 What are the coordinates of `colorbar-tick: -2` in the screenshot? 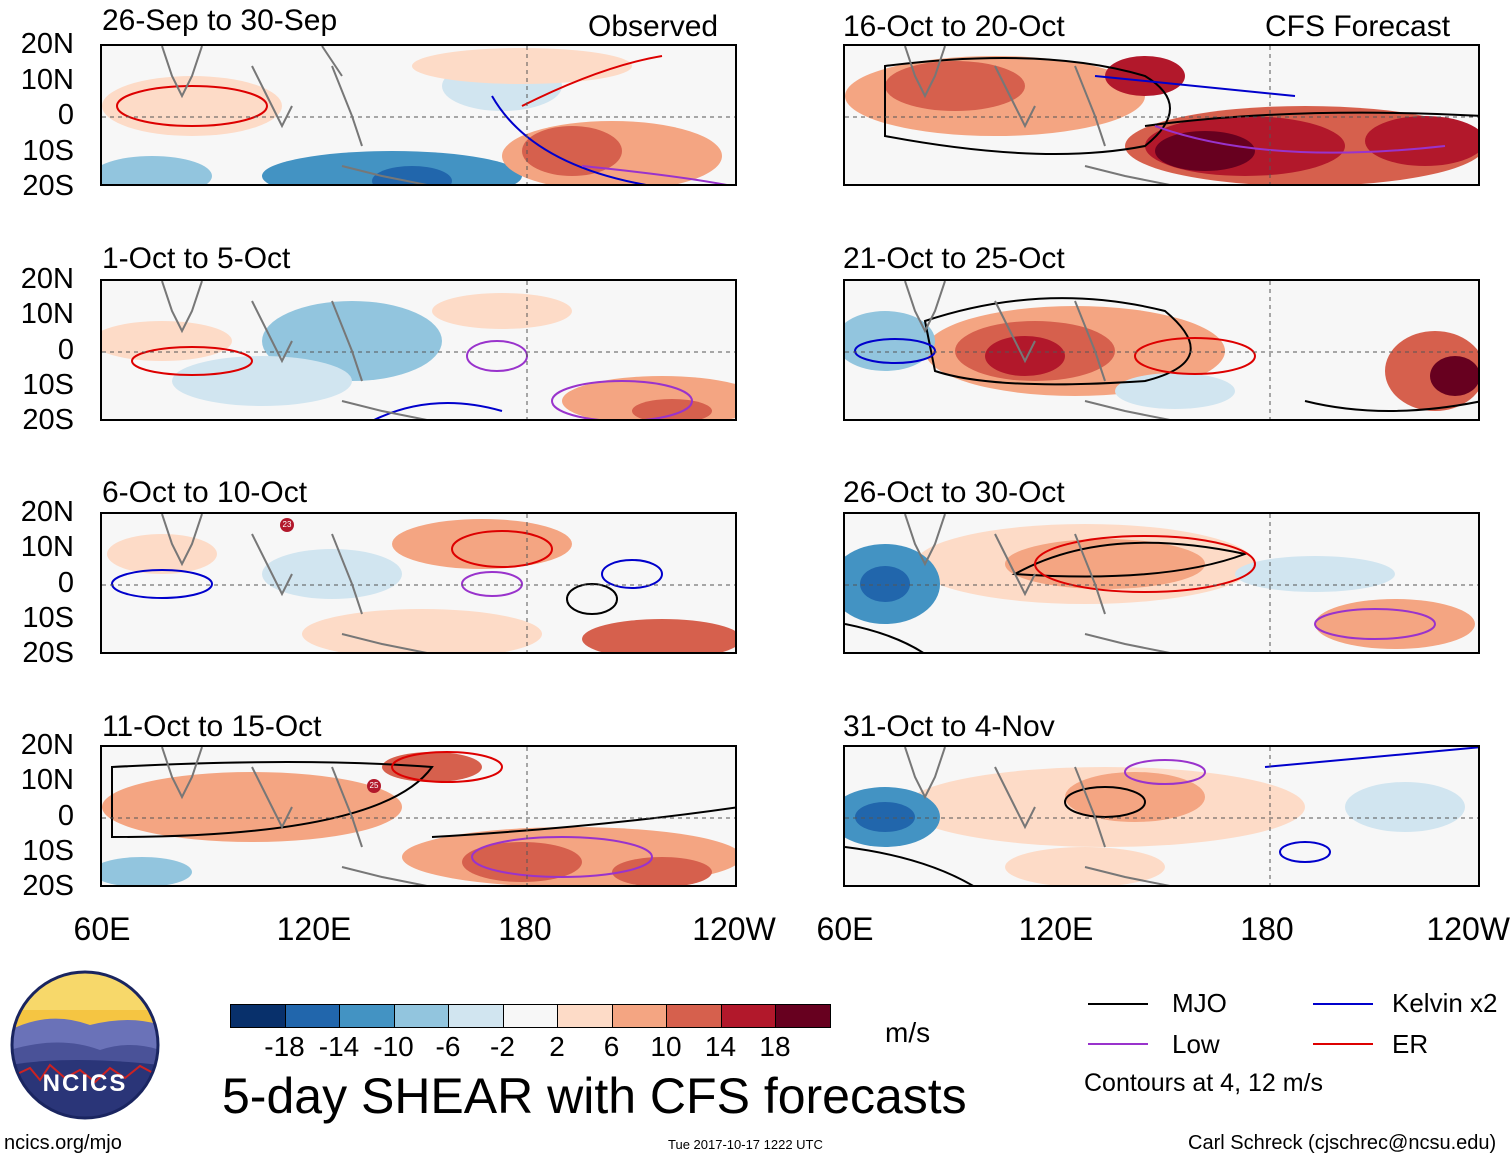 It's located at (502, 1046).